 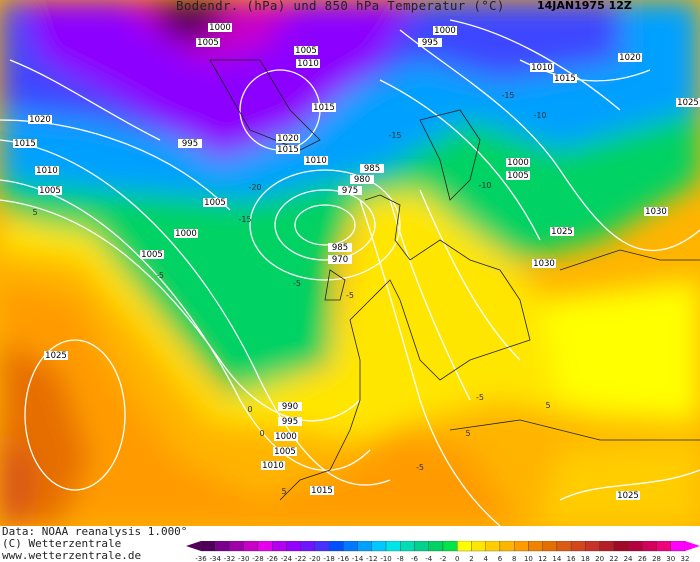 What do you see at coordinates (287, 558) in the screenshot?
I see `legend-tick-label: -24` at bounding box center [287, 558].